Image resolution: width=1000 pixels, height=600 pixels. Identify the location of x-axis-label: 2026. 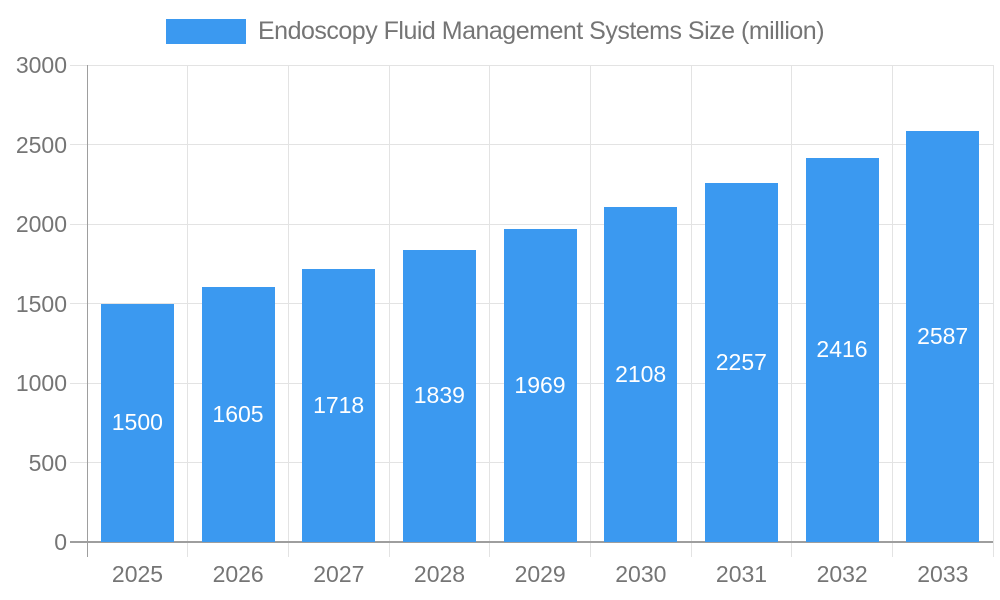
(238, 574).